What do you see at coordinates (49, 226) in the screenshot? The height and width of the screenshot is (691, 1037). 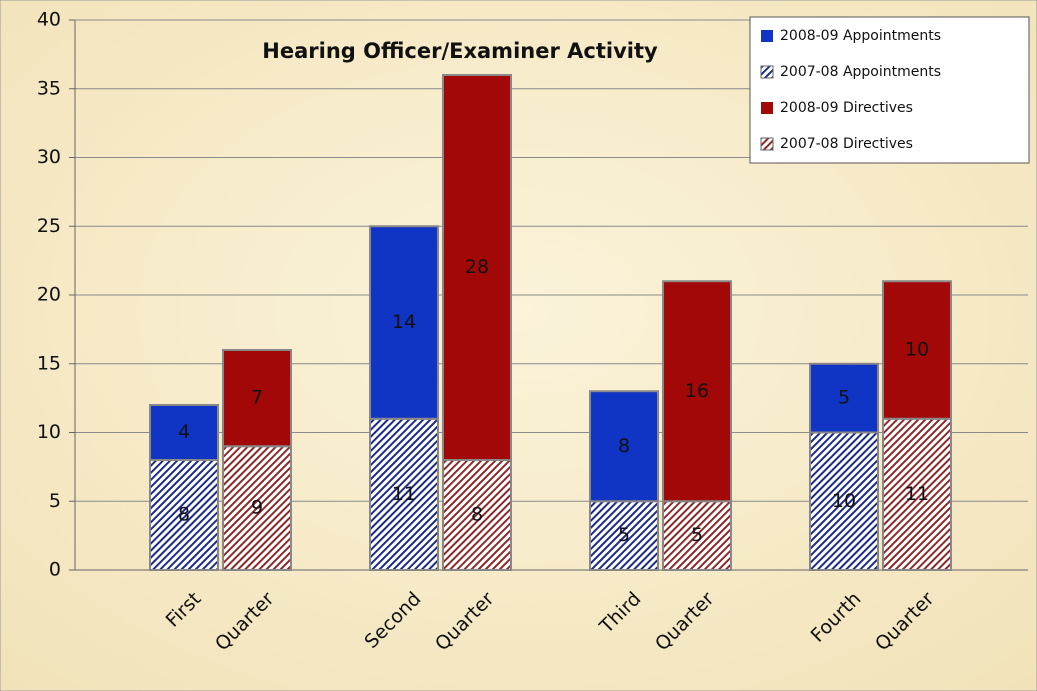 I see `y-tick-label: 25` at bounding box center [49, 226].